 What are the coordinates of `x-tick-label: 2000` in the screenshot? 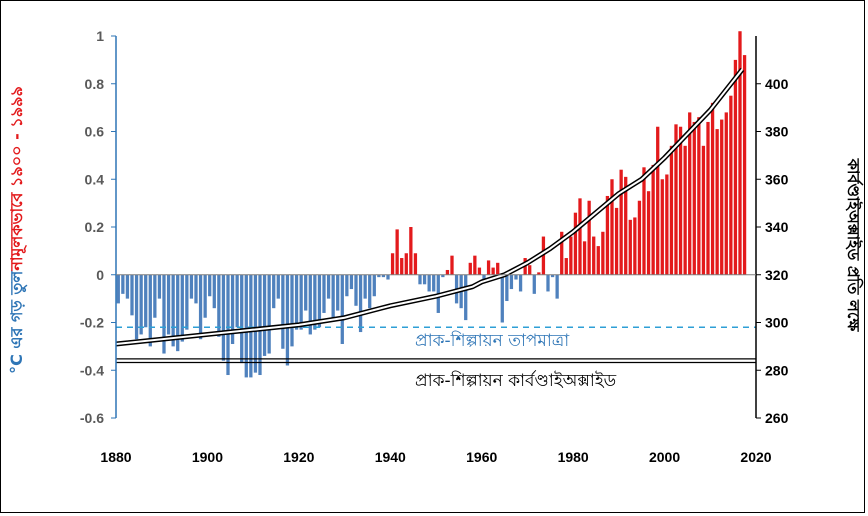 It's located at (664, 457).